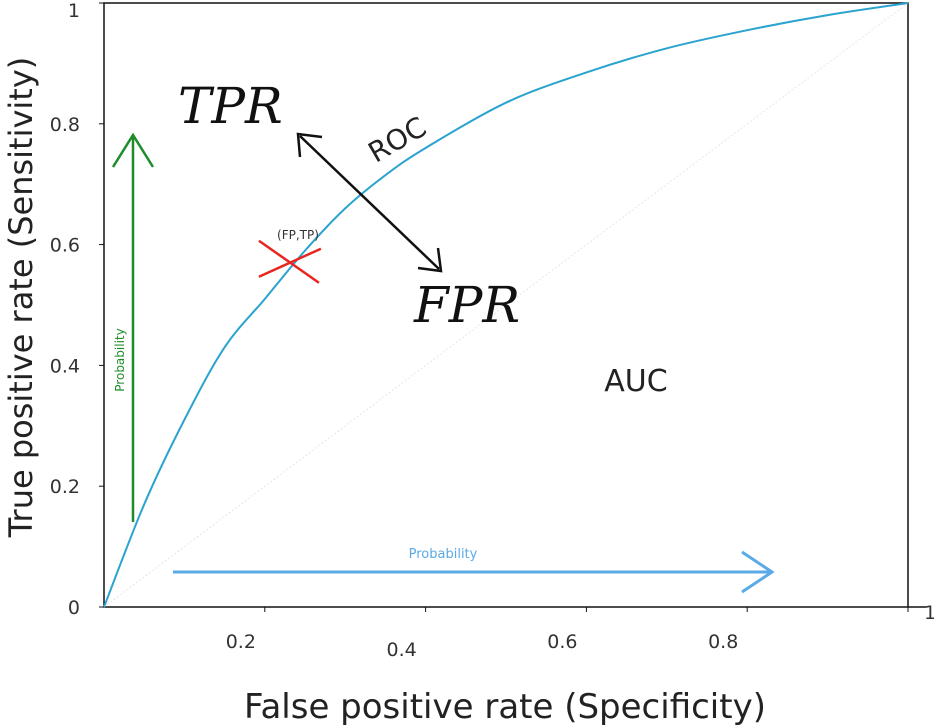 Image resolution: width=934 pixels, height=727 pixels. Describe the element at coordinates (580, 631) in the screenshot. I see `x-ticks: 0.2 0.4 0.6 0.8 1` at that location.